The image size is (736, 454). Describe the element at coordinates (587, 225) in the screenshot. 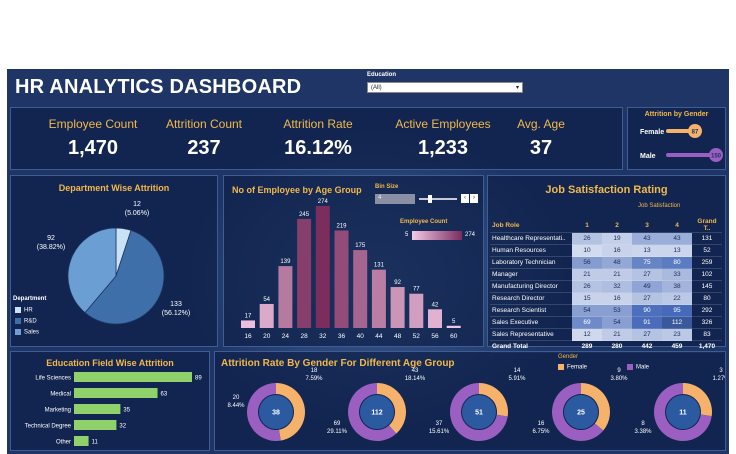

I see `column-header: 1` at that location.